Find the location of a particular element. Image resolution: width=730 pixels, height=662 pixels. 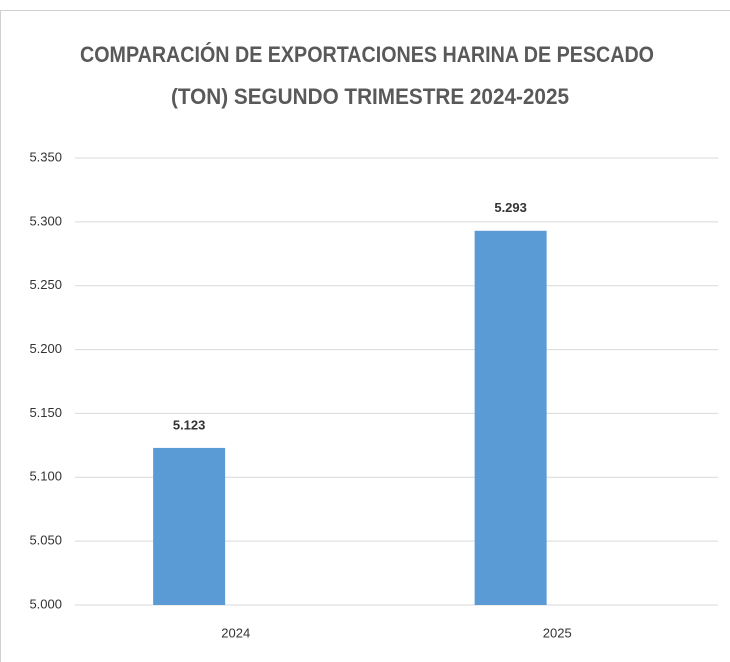

y-tick-label: 5.350 is located at coordinates (45, 156).